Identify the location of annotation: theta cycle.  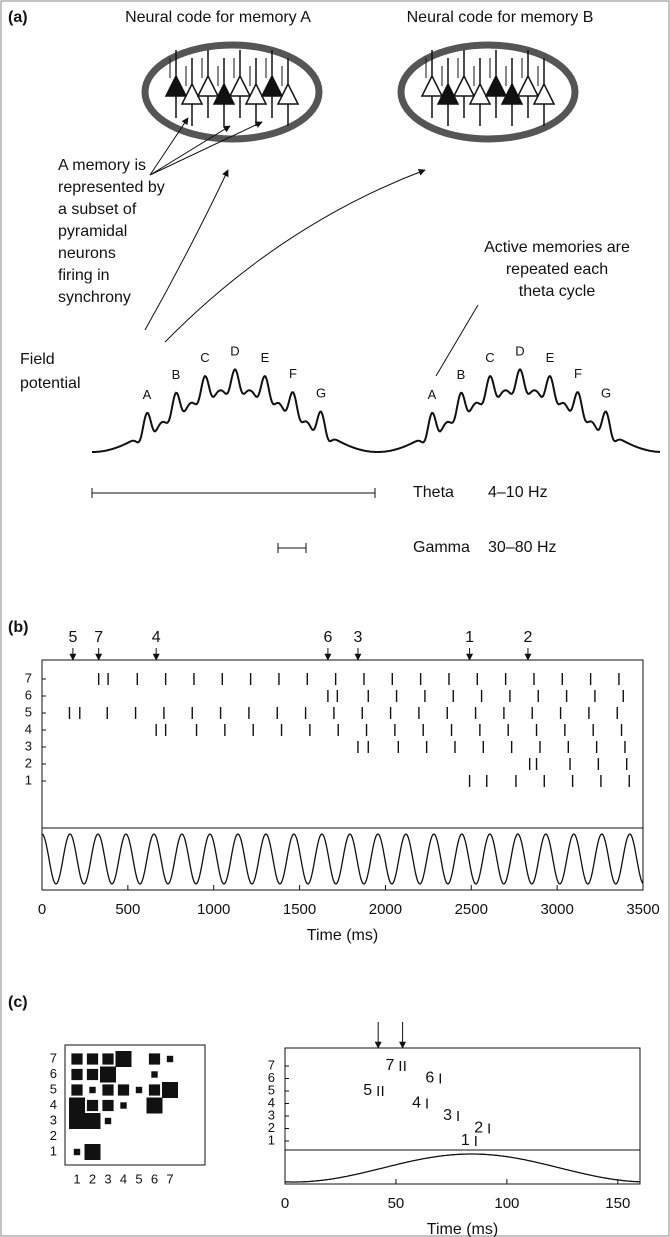
(557, 291).